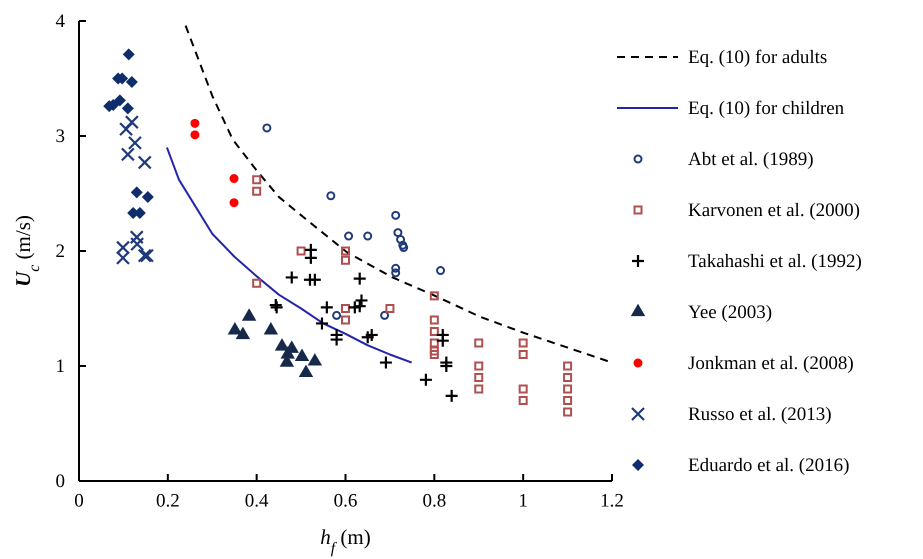 This screenshot has height=559, width=923. Describe the element at coordinates (61, 21) in the screenshot. I see `y-tick-label: 4` at that location.